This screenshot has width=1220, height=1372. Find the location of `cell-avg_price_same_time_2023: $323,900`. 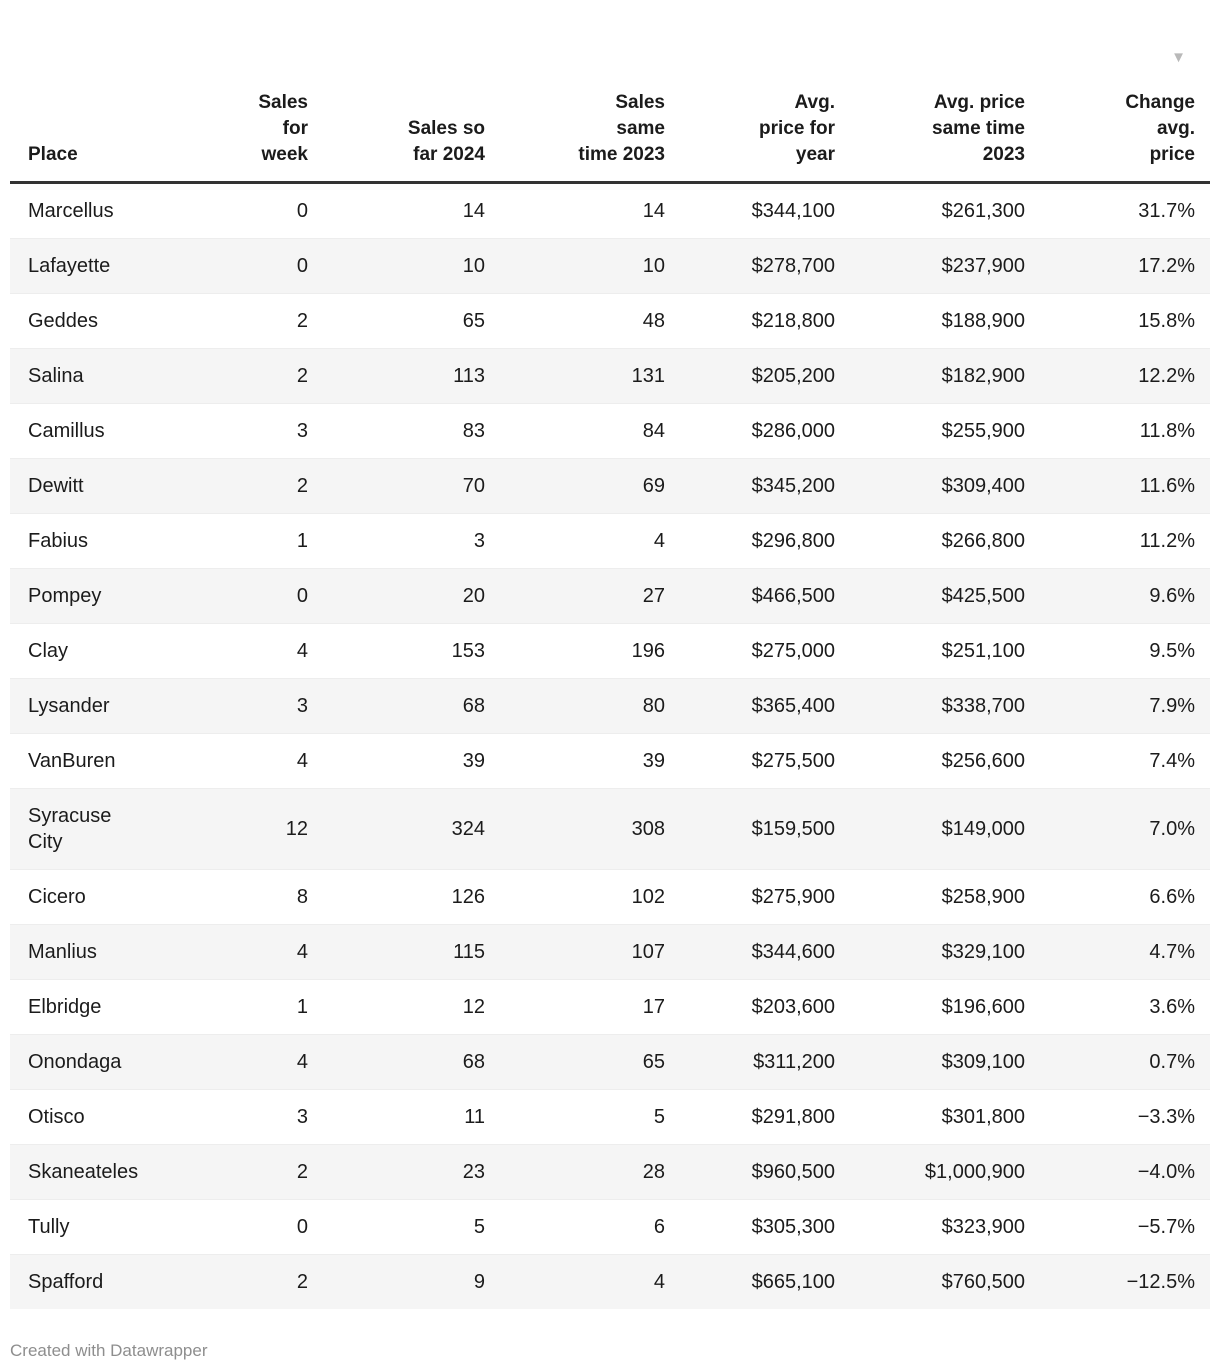

cell-avg_price_same_time_2023: $323,900 is located at coordinates (942, 1226).